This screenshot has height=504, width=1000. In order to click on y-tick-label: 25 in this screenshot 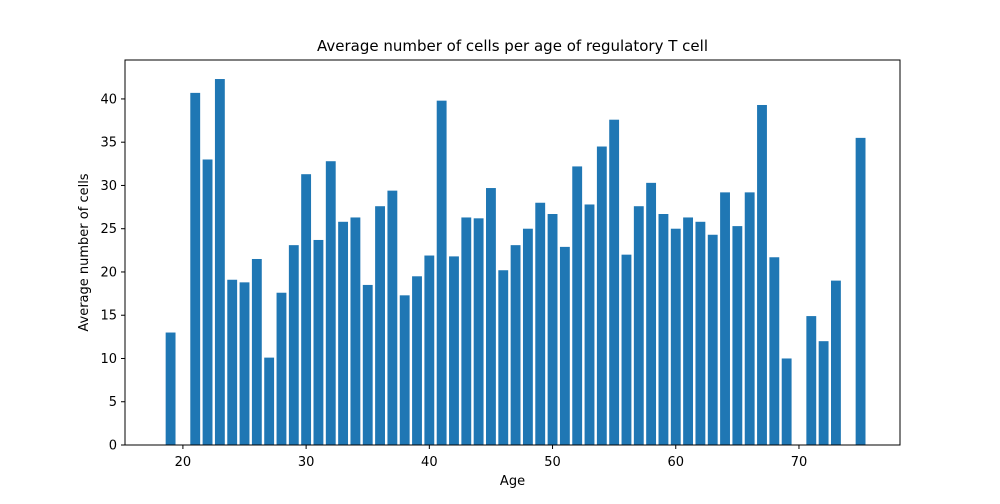, I will do `click(108, 229)`.